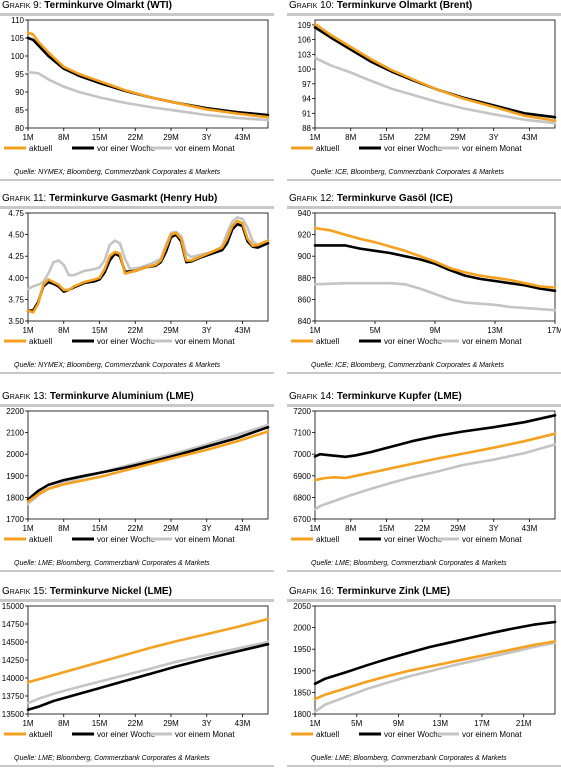 Image resolution: width=561 pixels, height=772 pixels. Describe the element at coordinates (306, 128) in the screenshot. I see `y-tick-label: 88` at that location.